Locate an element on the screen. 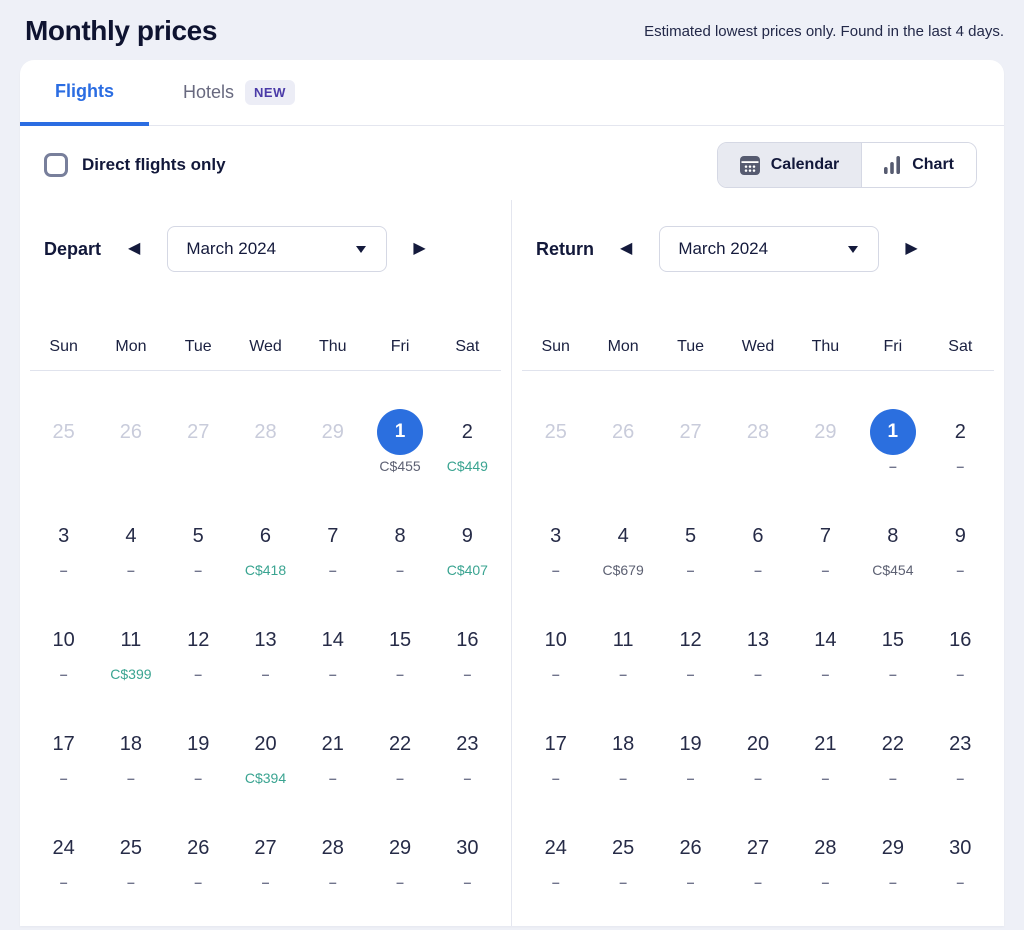 The image size is (1024, 930). calendar-day-cell: 3– is located at coordinates (555, 527).